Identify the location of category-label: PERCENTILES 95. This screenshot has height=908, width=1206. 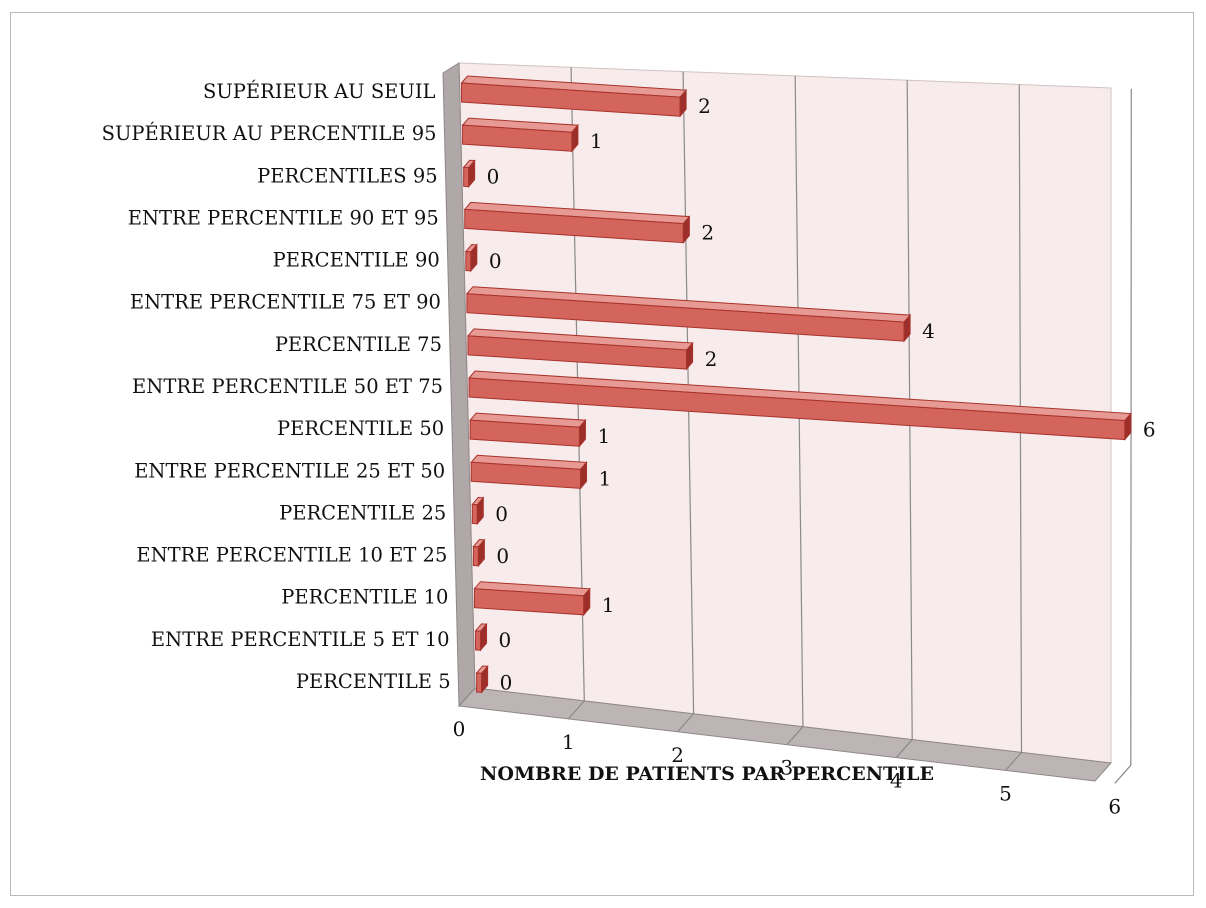
(347, 175).